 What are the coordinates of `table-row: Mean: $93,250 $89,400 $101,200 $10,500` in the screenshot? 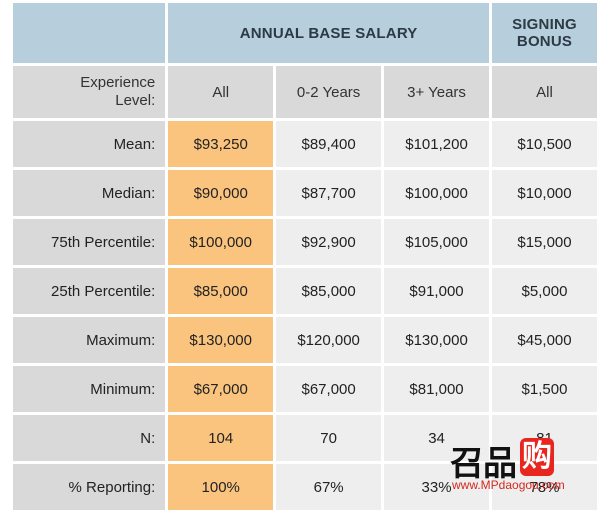 It's located at (305, 144).